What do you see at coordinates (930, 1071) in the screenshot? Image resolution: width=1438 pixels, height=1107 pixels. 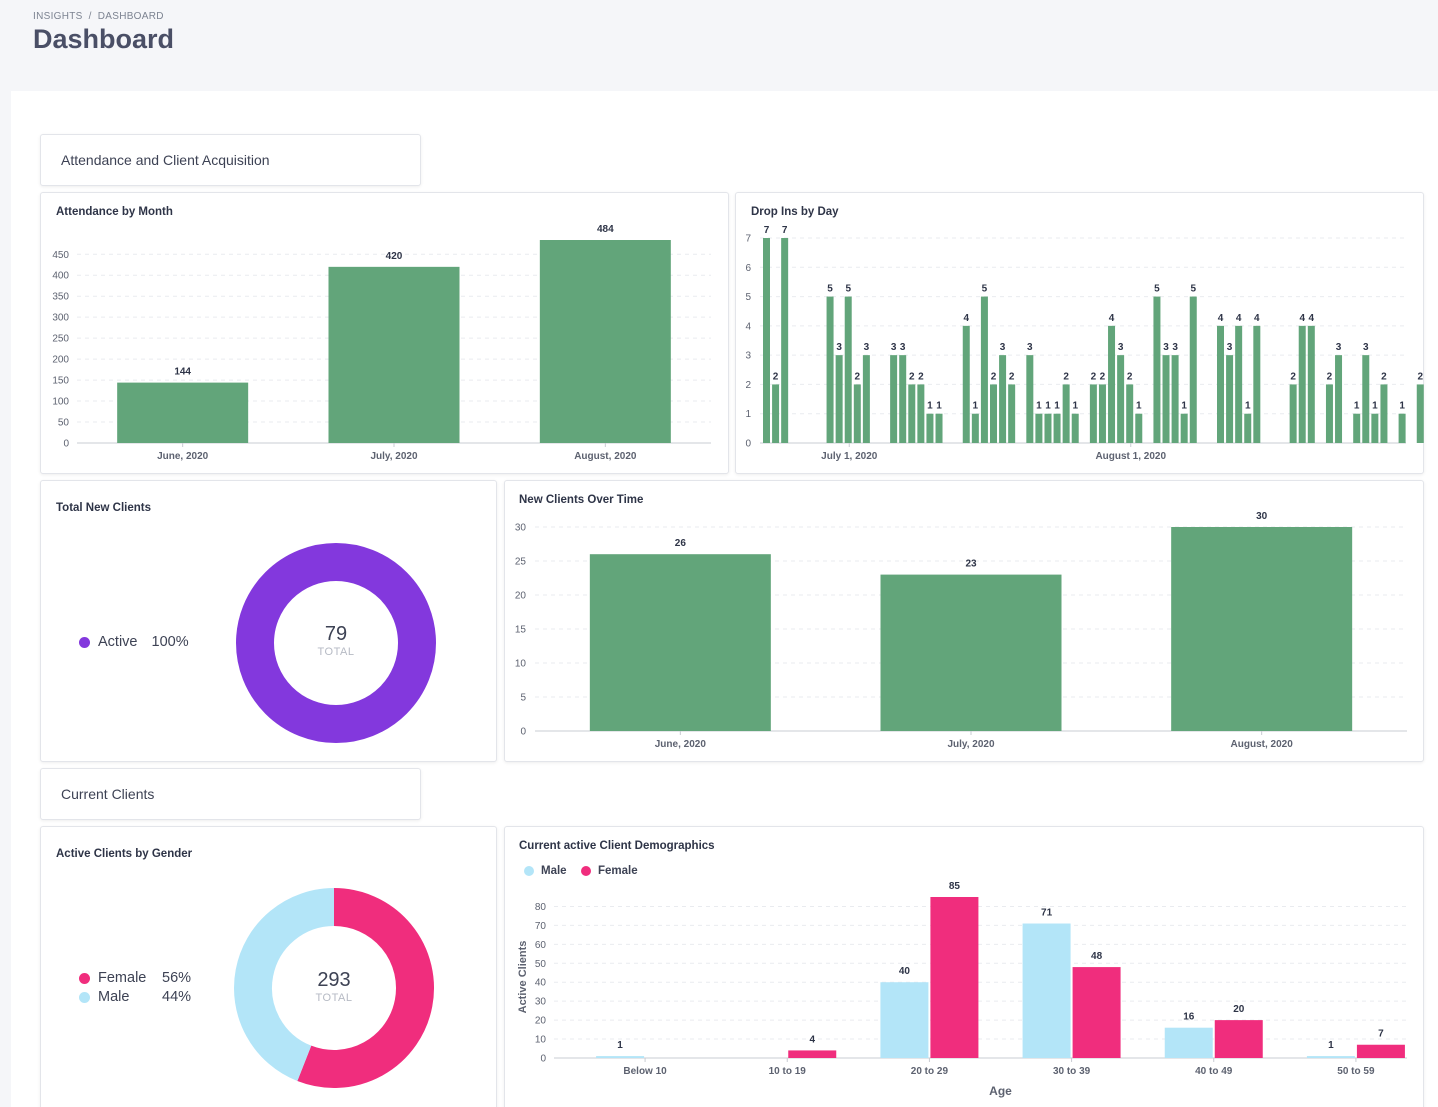 I see `x-tick-label: 20 to 29` at bounding box center [930, 1071].